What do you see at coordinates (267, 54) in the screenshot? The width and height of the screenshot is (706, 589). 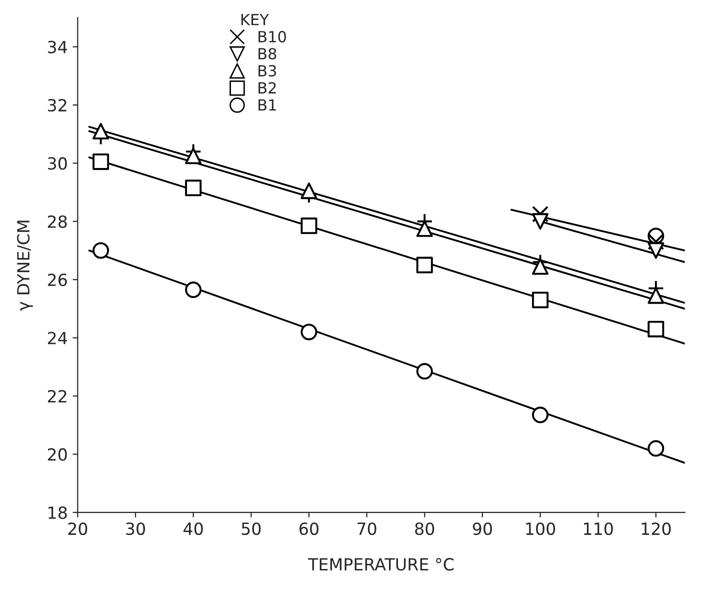 I see `legend-label: B8` at bounding box center [267, 54].